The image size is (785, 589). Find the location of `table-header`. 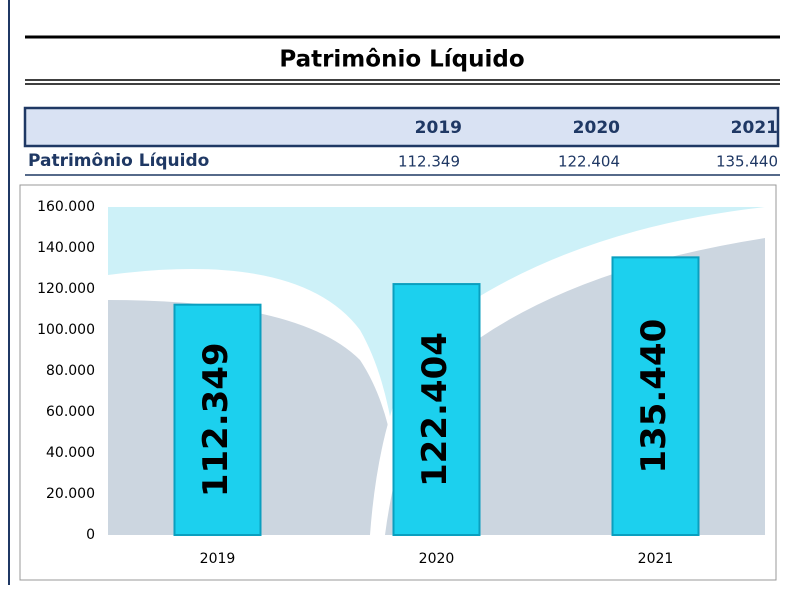

table-header is located at coordinates (401, 127).